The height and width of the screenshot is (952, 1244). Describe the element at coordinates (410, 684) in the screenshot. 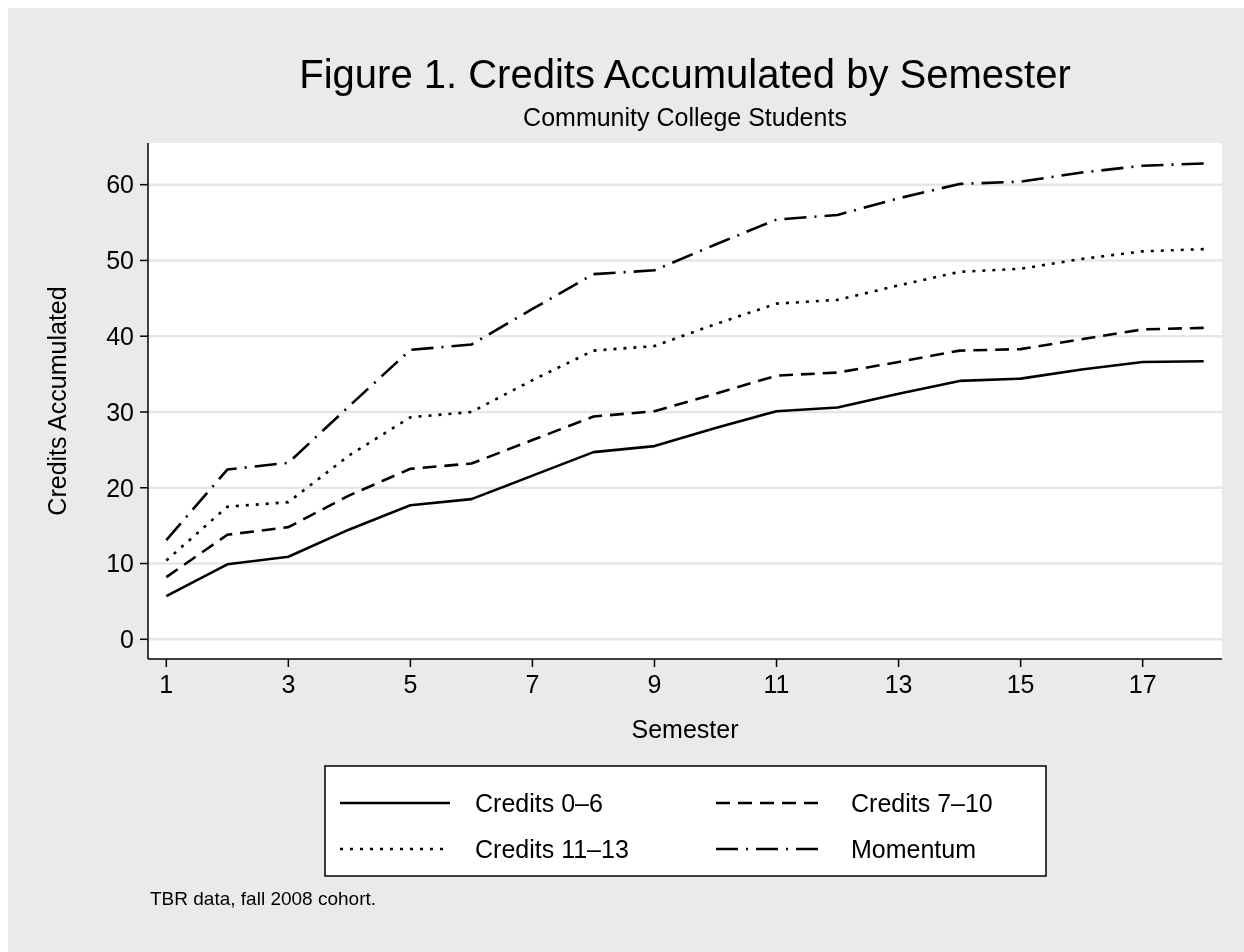

I see `x-tick-label: 5` at that location.